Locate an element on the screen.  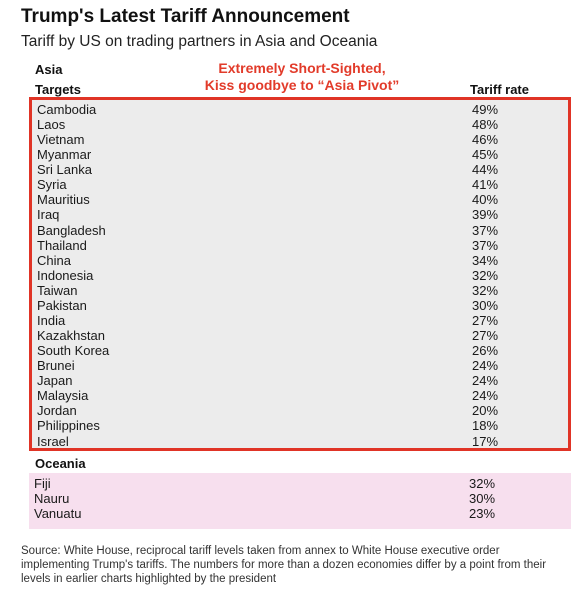
country-name: Vietnam is located at coordinates (61, 140).